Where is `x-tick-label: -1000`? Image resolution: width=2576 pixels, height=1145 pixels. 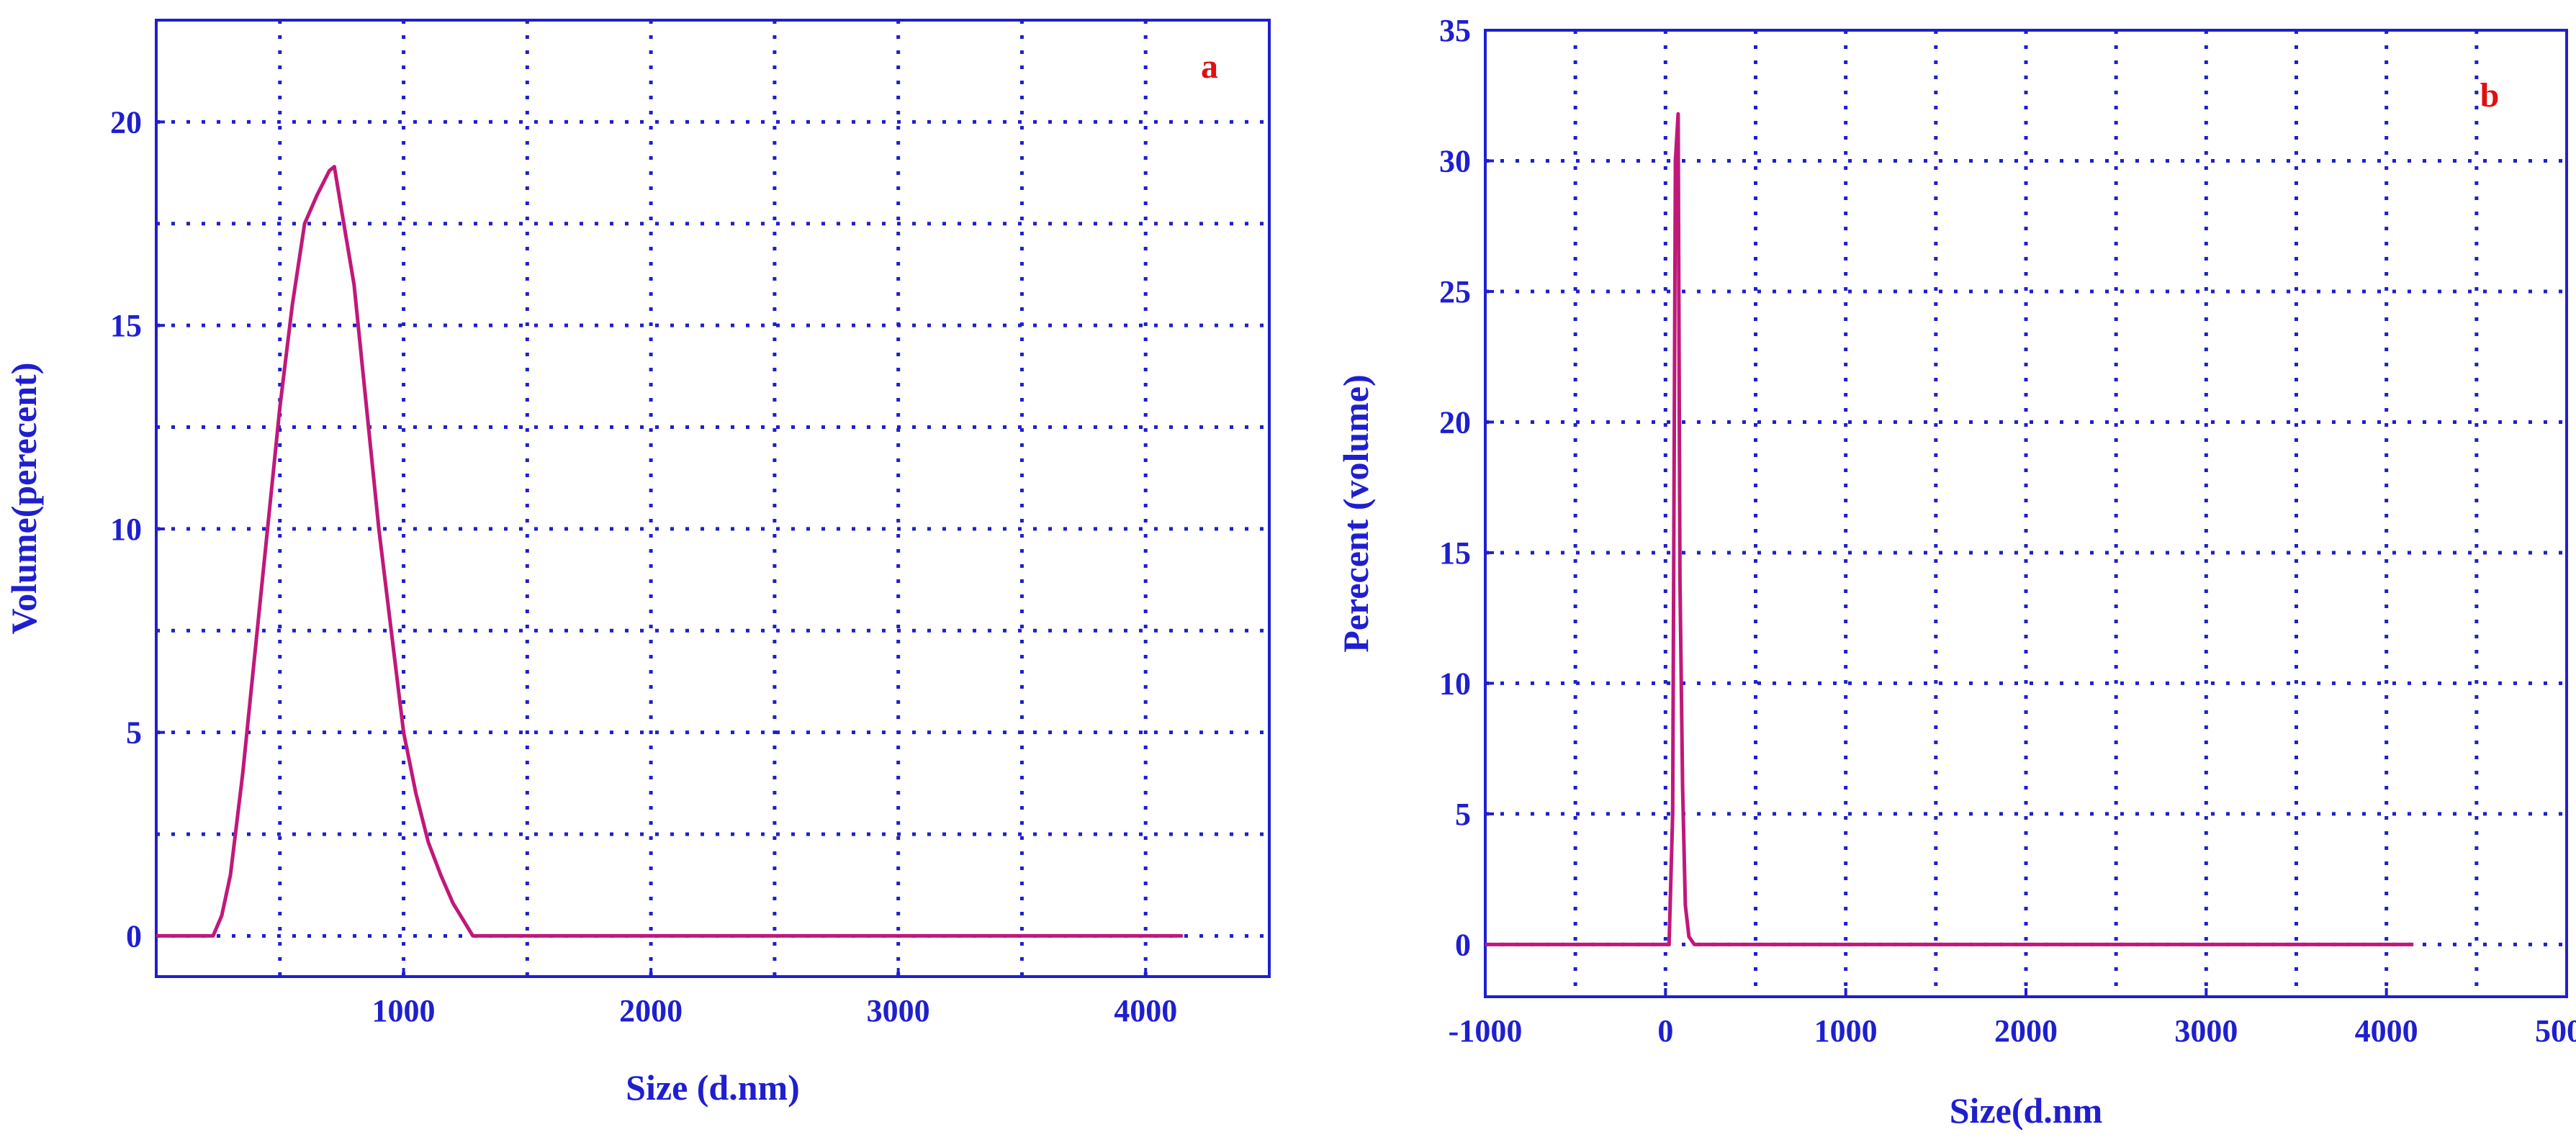
x-tick-label: -1000 is located at coordinates (1486, 1031).